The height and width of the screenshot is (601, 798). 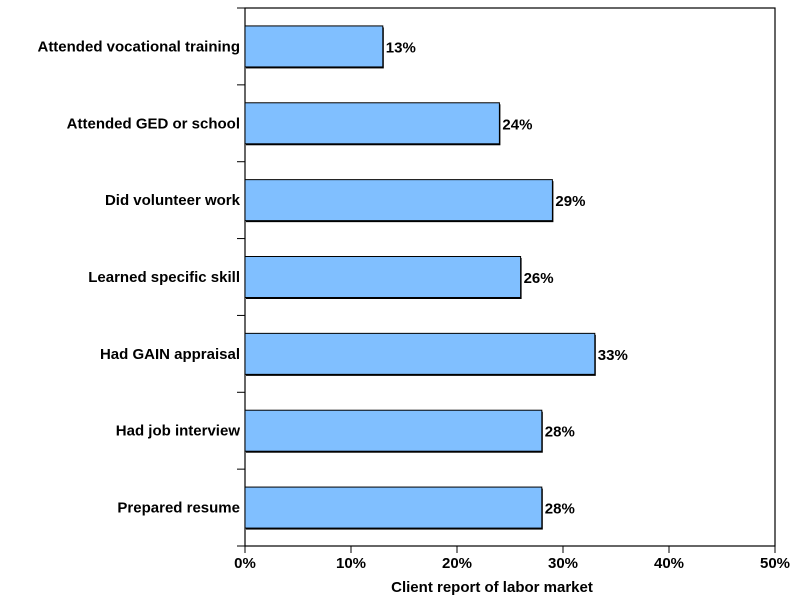 I want to click on data-label: 26%, so click(x=539, y=278).